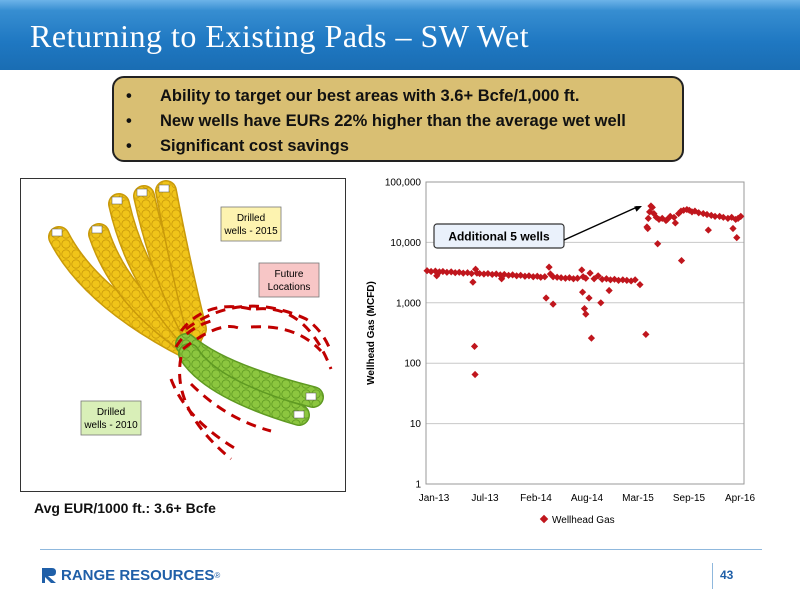 This screenshot has height=600, width=800. Describe the element at coordinates (638, 209) in the screenshot. I see `annotation-arrowhead` at that location.